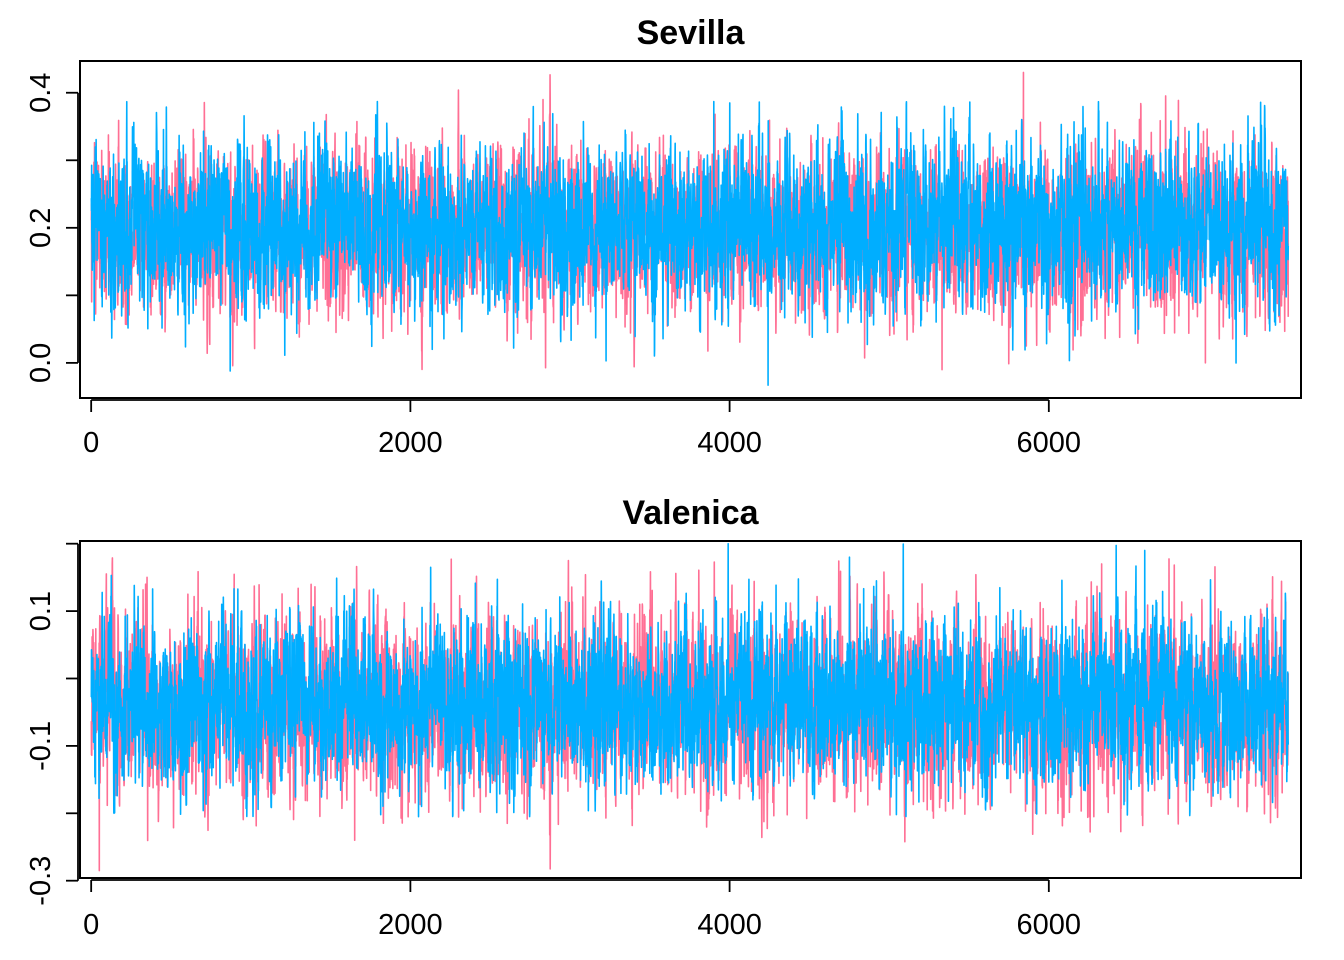  What do you see at coordinates (41, 746) in the screenshot?
I see `y-tick-label: -0.1` at bounding box center [41, 746].